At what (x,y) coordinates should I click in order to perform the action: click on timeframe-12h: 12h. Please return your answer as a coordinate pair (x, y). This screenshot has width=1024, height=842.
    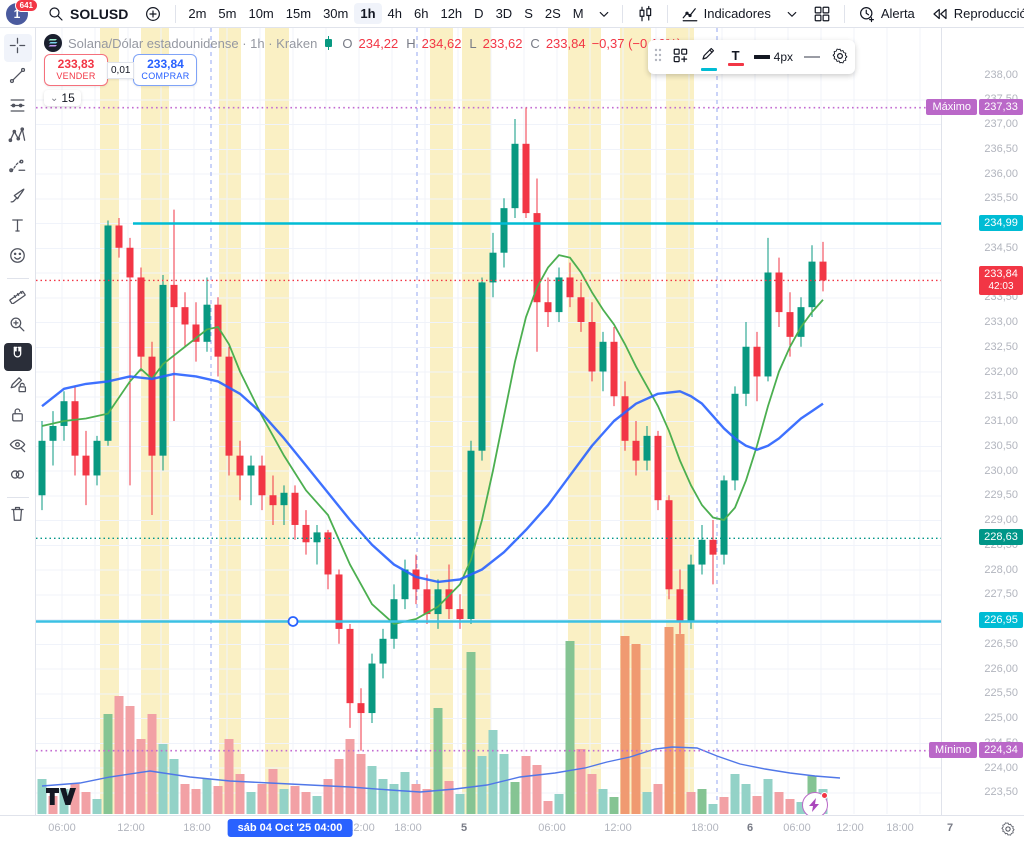
    Looking at the image, I should click on (451, 13).